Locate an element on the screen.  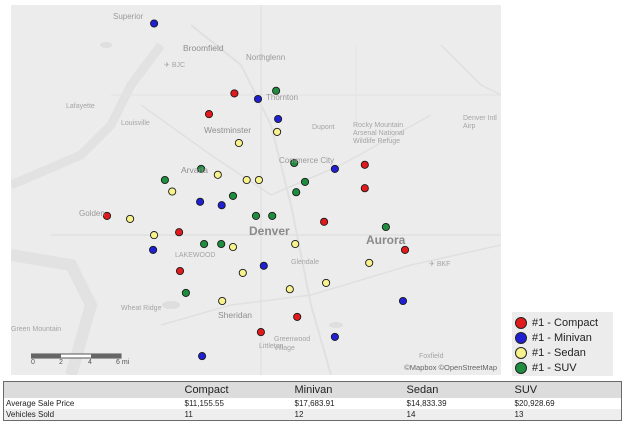
table-header-sedan: Sedan is located at coordinates (460, 389).